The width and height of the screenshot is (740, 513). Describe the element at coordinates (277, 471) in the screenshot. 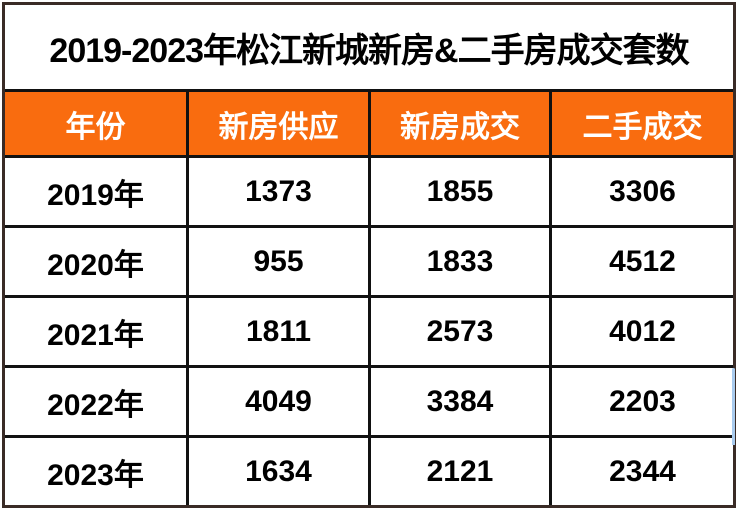

I see `value-cell: 1634` at that location.